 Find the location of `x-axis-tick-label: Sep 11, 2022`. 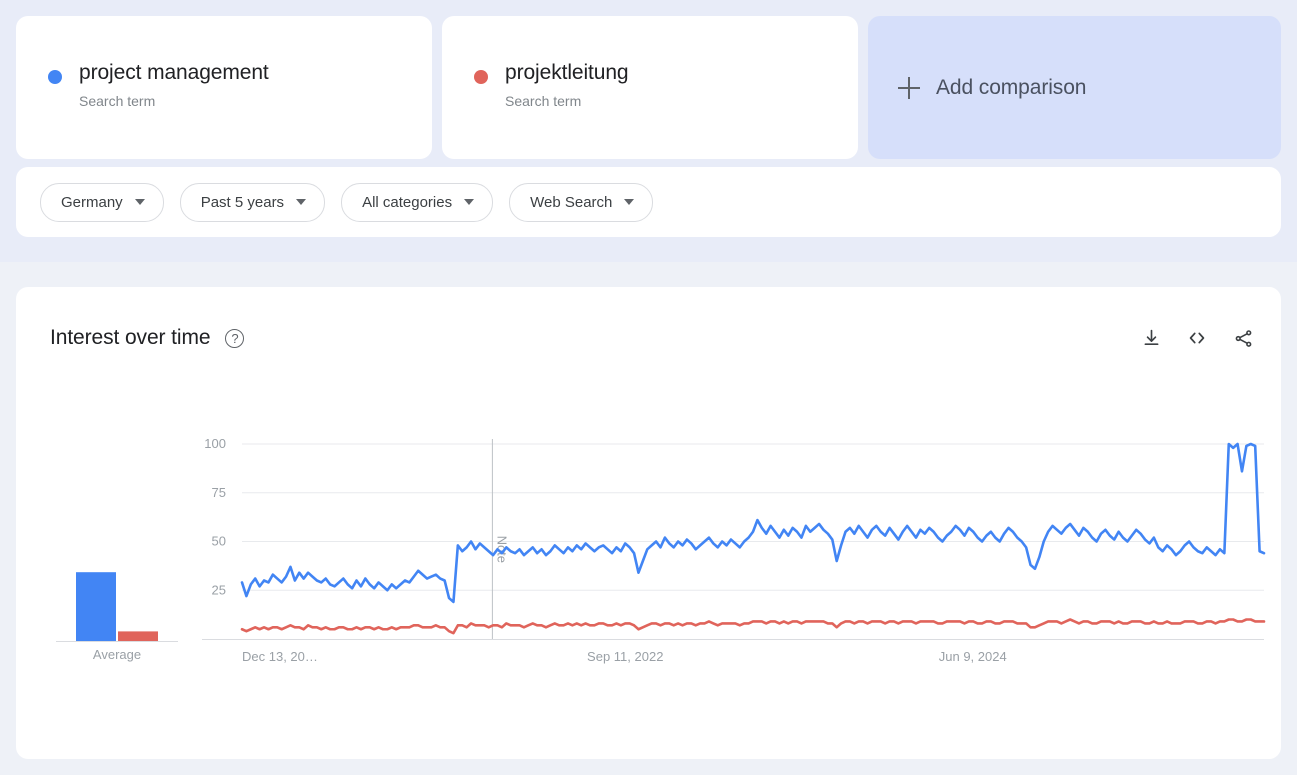

x-axis-tick-label: Sep 11, 2022 is located at coordinates (625, 656).